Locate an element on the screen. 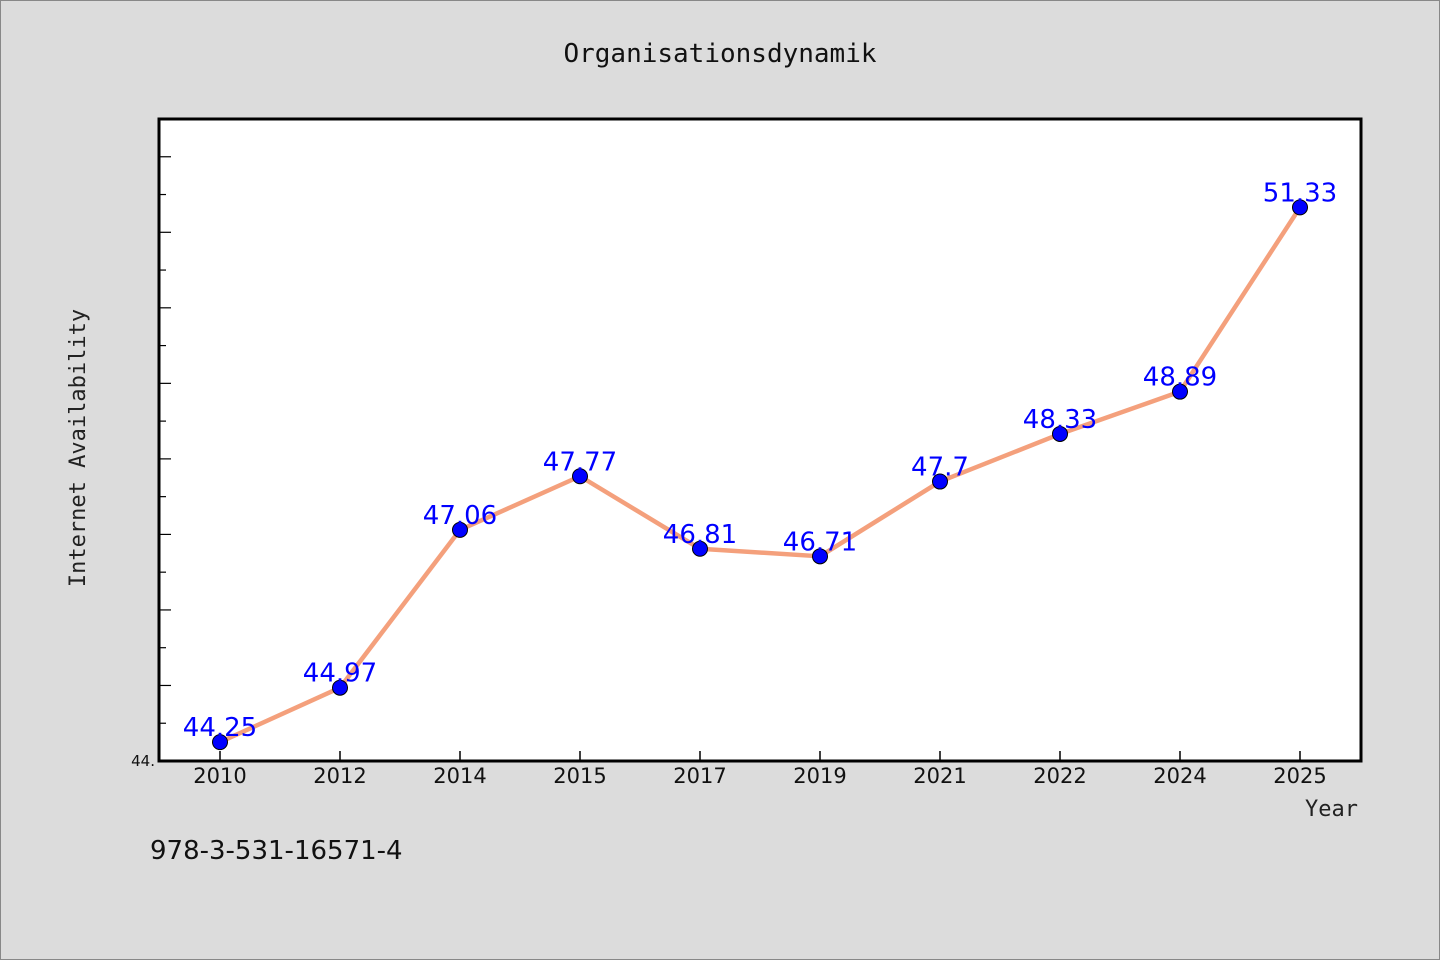 The image size is (1440, 960). x-tick-label: 2019 is located at coordinates (819, 776).